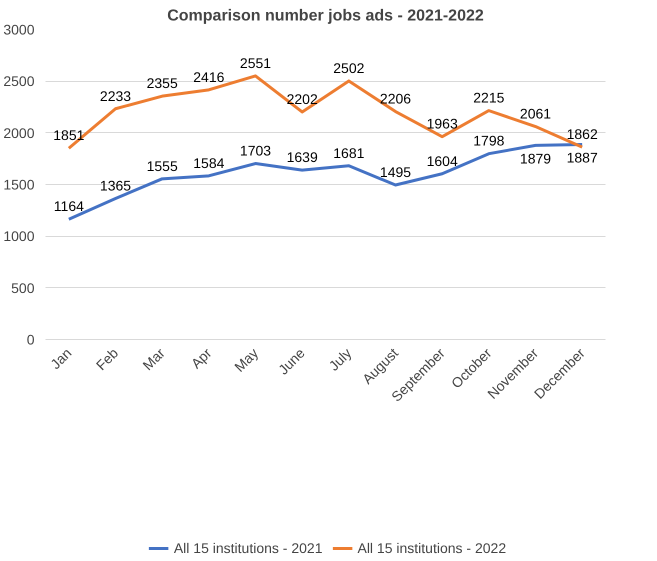  I want to click on data-label: 2206, so click(396, 98).